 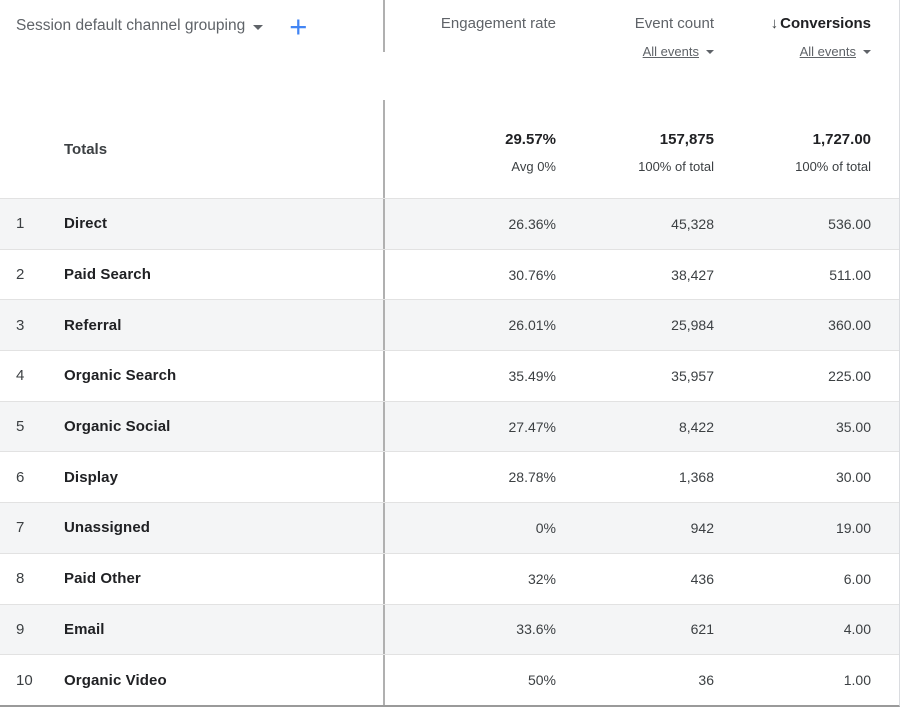 I want to click on row-dimension-cell: 8 Paid Other, so click(x=192, y=578).